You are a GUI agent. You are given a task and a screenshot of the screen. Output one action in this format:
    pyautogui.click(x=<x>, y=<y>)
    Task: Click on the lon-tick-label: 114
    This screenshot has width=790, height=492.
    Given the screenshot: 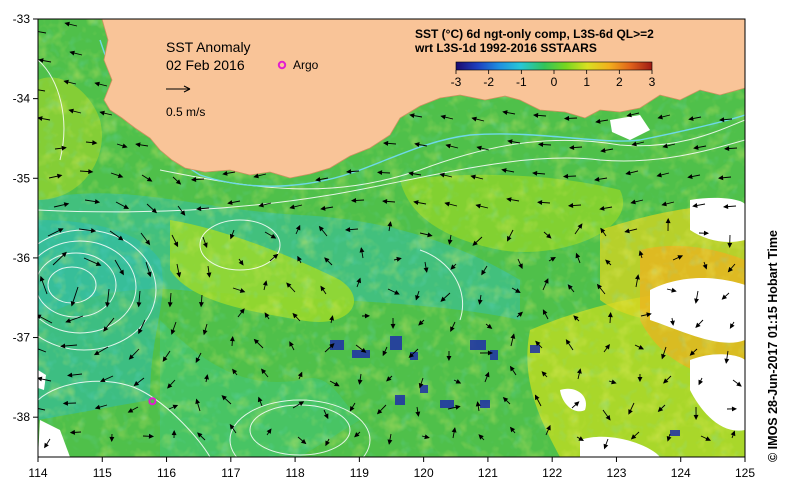 What is the action you would take?
    pyautogui.click(x=37, y=473)
    